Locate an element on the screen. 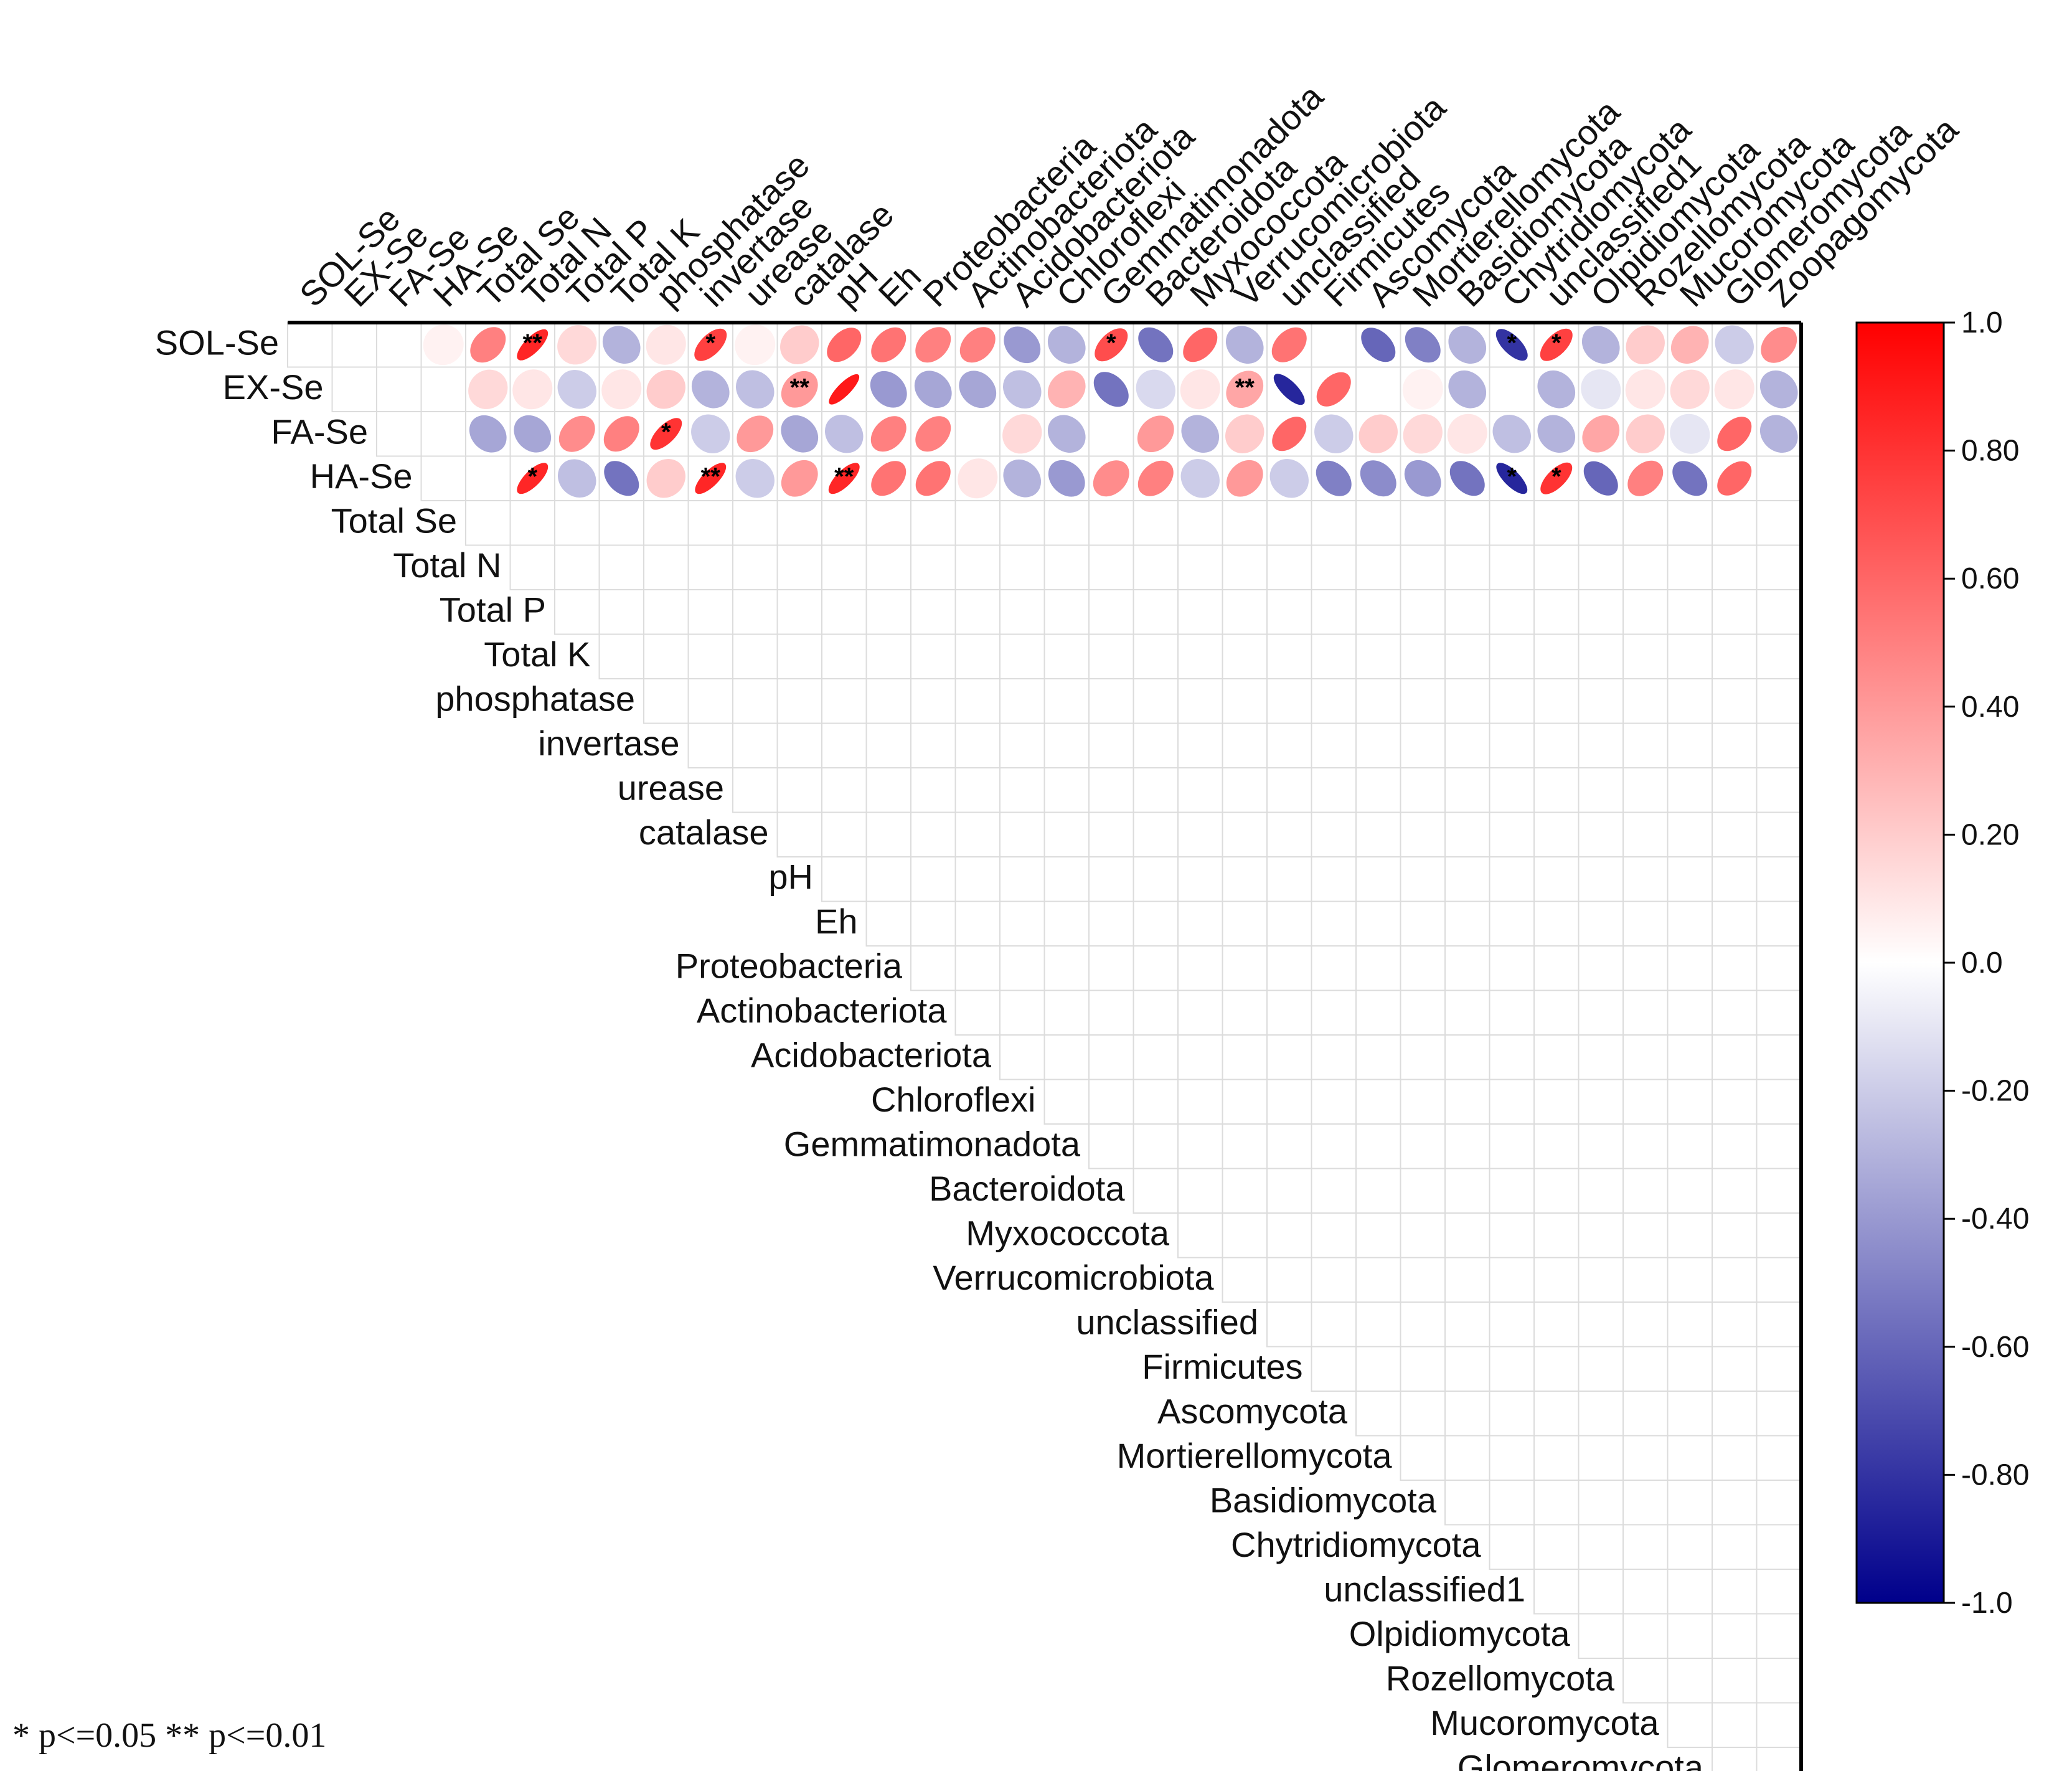 This screenshot has width=2072, height=1771. row-label: Total K is located at coordinates (537, 654).